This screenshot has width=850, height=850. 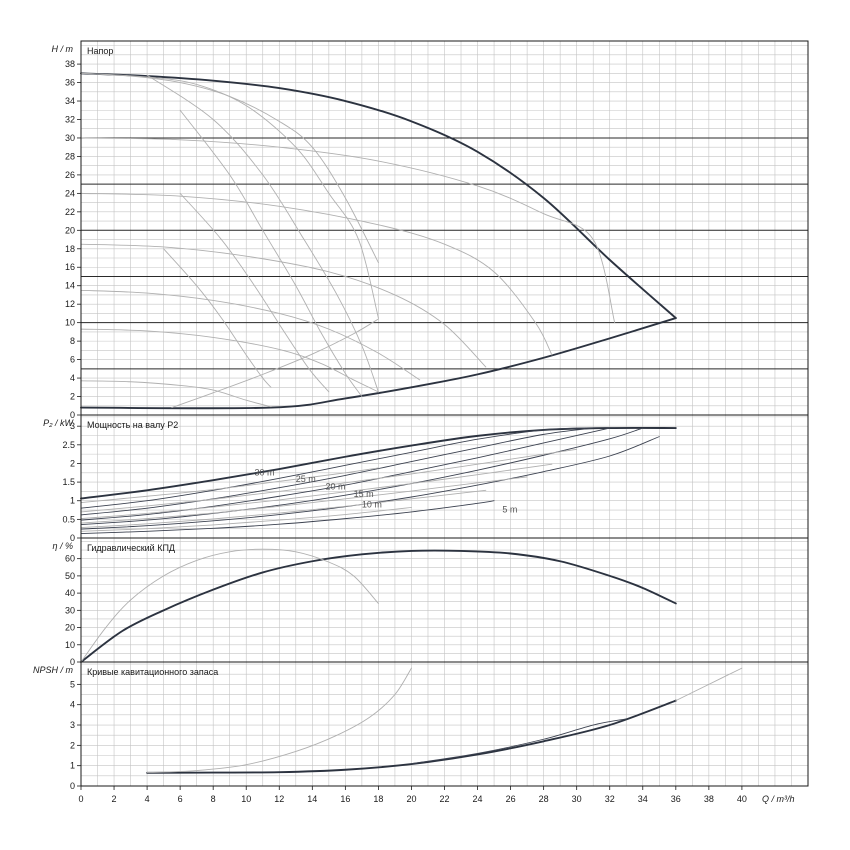 What do you see at coordinates (72, 360) in the screenshot?
I see `head-y-tick-label: 6` at bounding box center [72, 360].